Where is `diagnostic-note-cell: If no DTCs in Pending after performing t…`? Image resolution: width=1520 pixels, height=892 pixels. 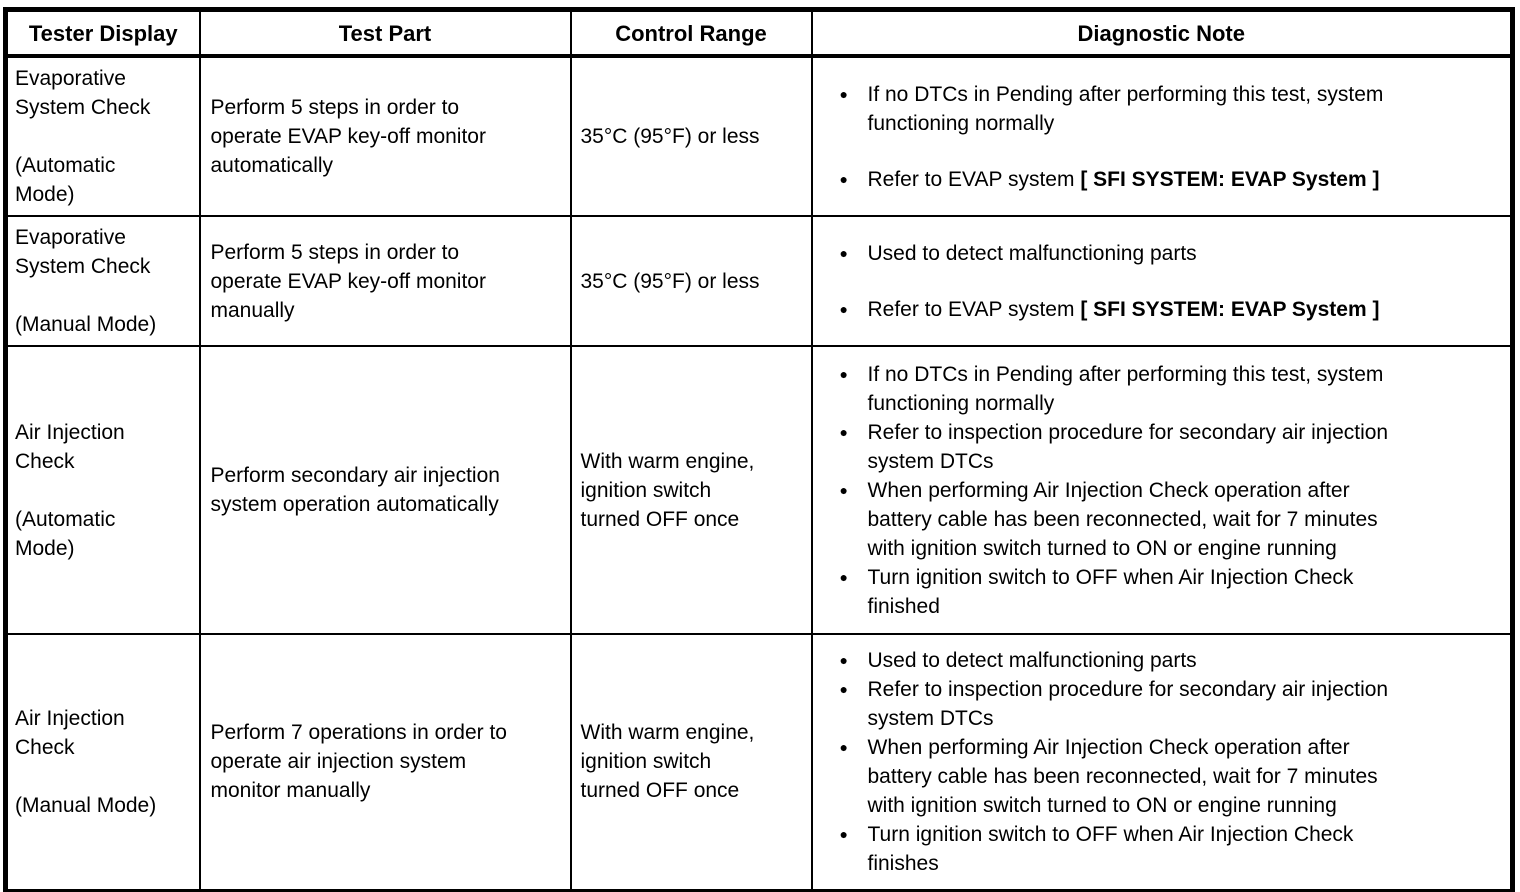 diagnostic-note-cell: If no DTCs in Pending after performing t… is located at coordinates (1162, 136).